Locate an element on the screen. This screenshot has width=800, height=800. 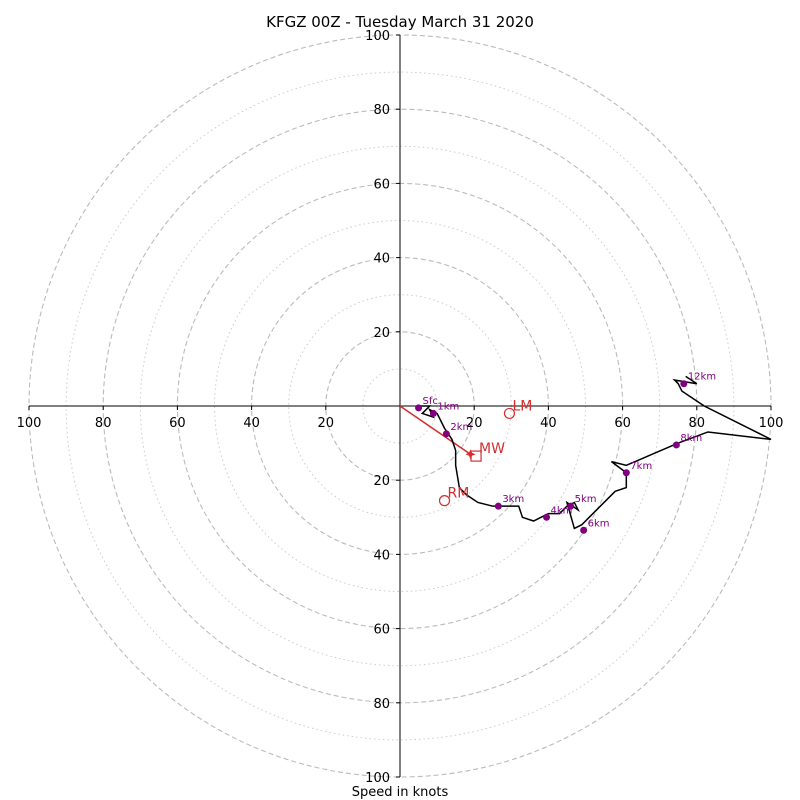
height-marker-label: 7km is located at coordinates (641, 466).